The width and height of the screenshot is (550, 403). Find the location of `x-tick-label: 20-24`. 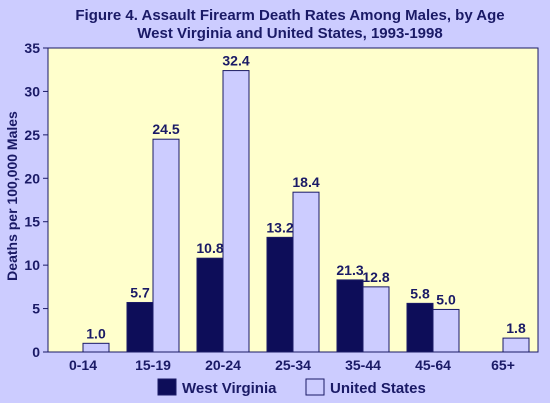

x-tick-label: 20-24 is located at coordinates (223, 365).